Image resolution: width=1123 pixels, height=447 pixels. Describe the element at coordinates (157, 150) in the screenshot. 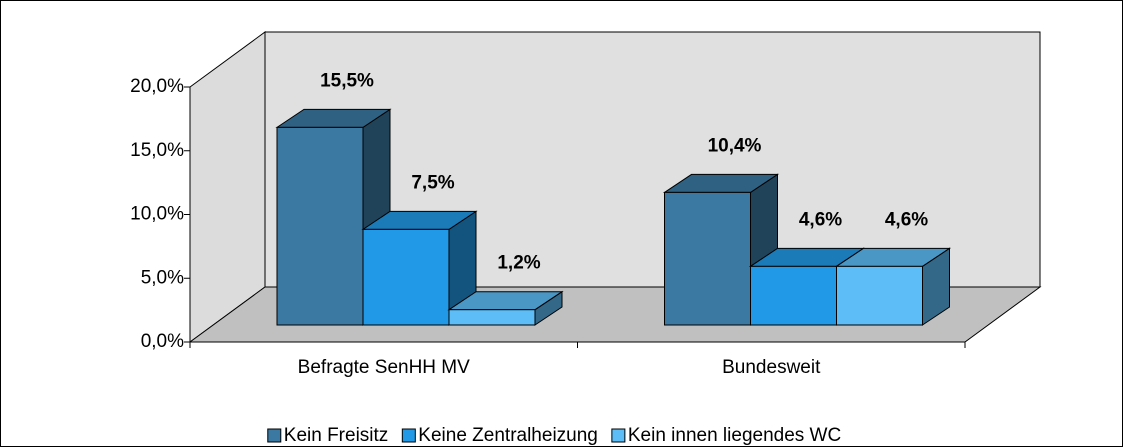

I see `y-tick-label: 15,0%` at that location.